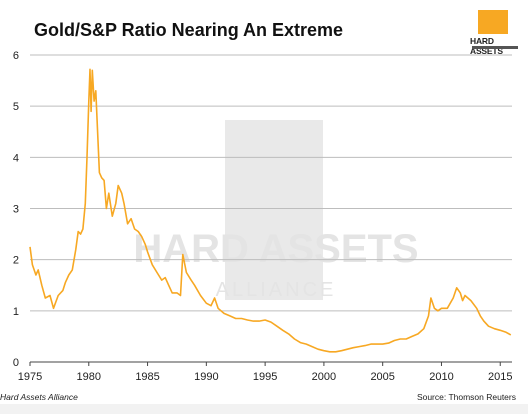 Image resolution: width=528 pixels, height=414 pixels. Describe the element at coordinates (382, 377) in the screenshot. I see `x-tick-label: 2005` at that location.